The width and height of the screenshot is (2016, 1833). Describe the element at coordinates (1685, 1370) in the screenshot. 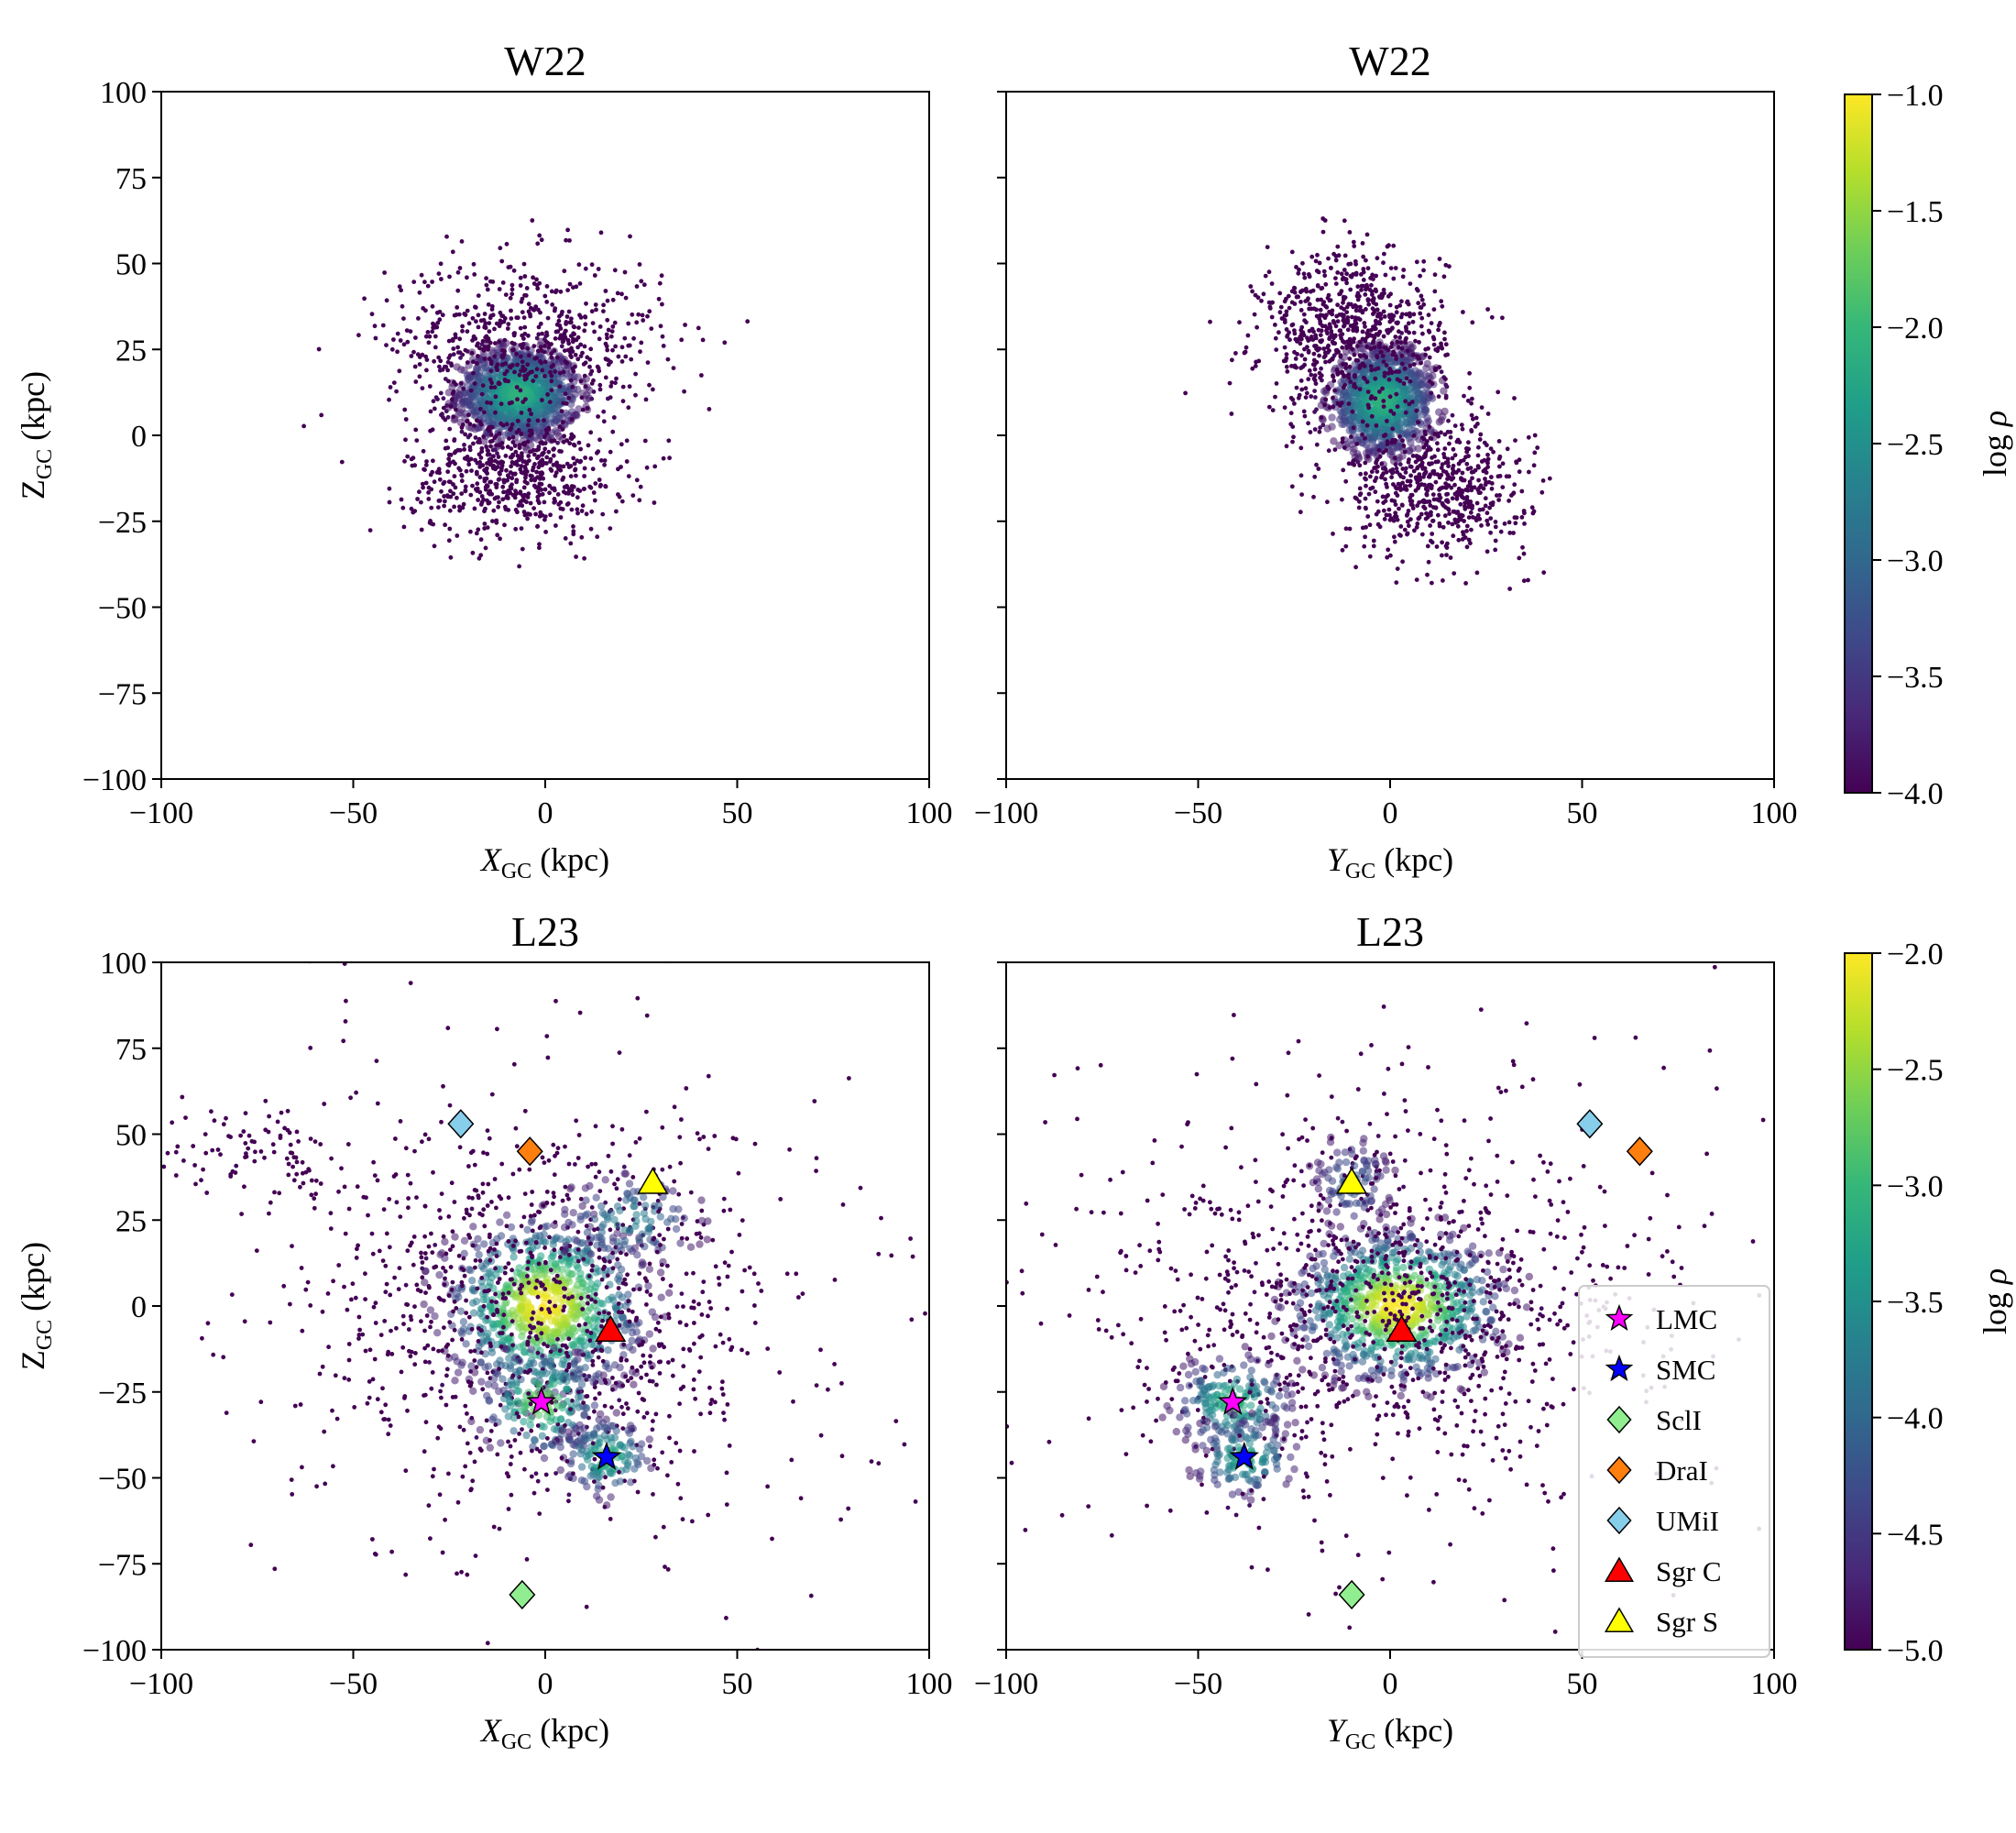

I see `legend-label: SMC` at that location.